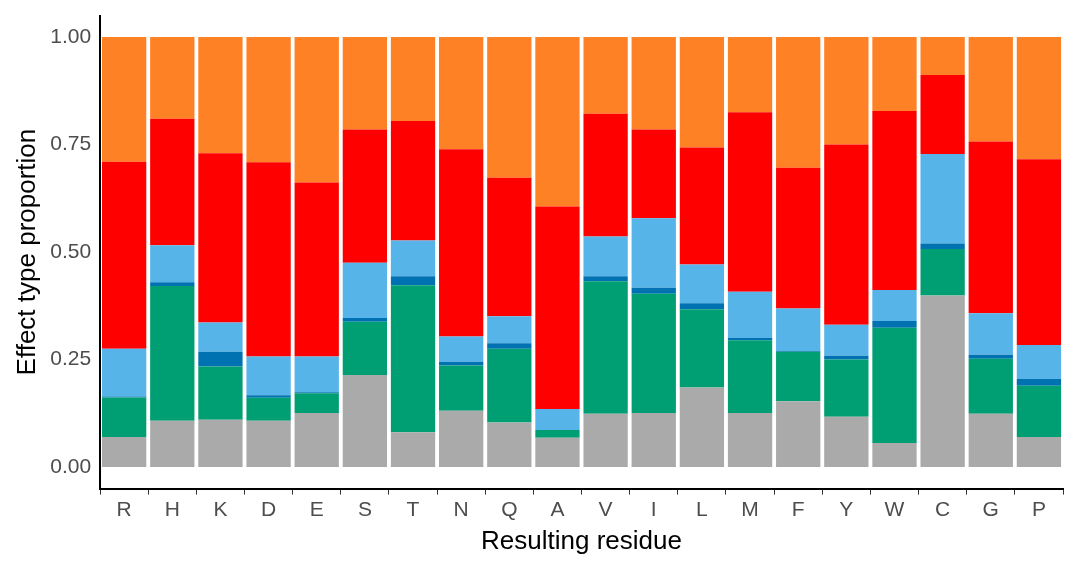 Image resolution: width=1079 pixels, height=565 pixels. What do you see at coordinates (71, 143) in the screenshot?
I see `y-tick-label: 0.75` at bounding box center [71, 143].